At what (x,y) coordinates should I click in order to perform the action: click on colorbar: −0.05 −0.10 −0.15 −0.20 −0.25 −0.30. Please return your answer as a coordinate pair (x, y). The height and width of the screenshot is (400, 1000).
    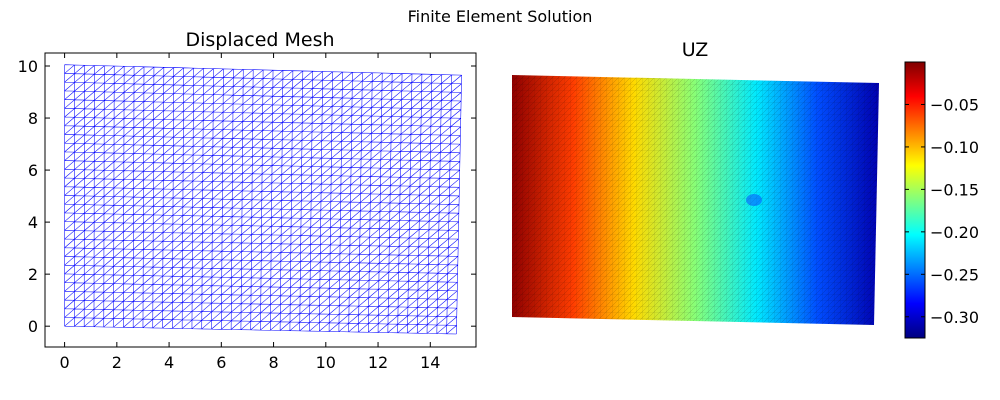
    Looking at the image, I should click on (941, 200).